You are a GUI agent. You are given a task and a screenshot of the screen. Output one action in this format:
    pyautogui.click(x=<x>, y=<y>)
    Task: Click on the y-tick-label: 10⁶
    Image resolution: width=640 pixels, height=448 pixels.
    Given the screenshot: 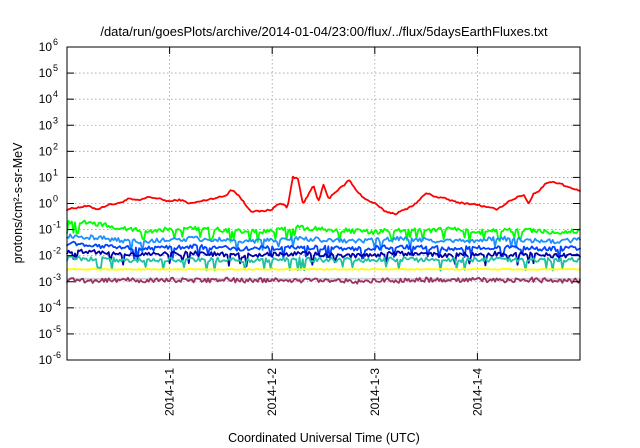 What is the action you would take?
    pyautogui.click(x=48, y=45)
    